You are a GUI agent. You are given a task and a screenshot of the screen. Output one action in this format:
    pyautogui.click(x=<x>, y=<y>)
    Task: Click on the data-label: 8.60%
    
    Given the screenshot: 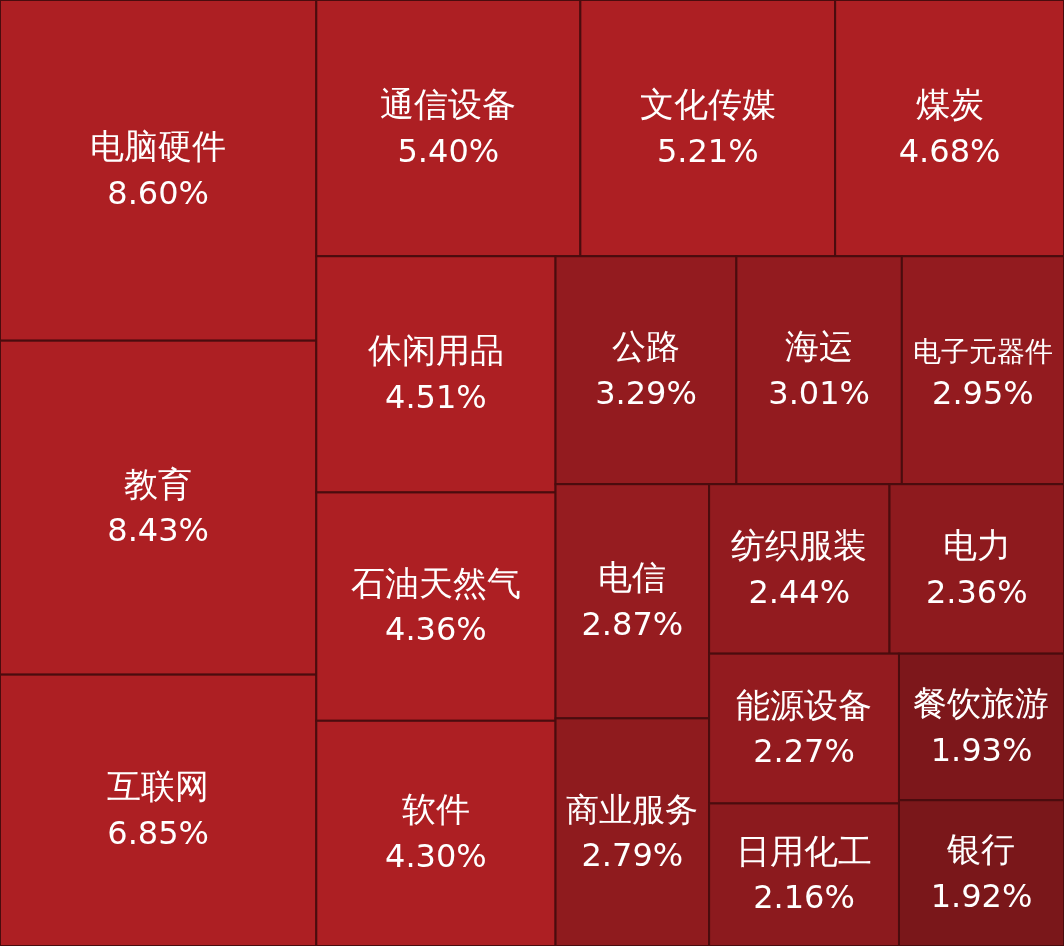 What is the action you would take?
    pyautogui.click(x=158, y=192)
    